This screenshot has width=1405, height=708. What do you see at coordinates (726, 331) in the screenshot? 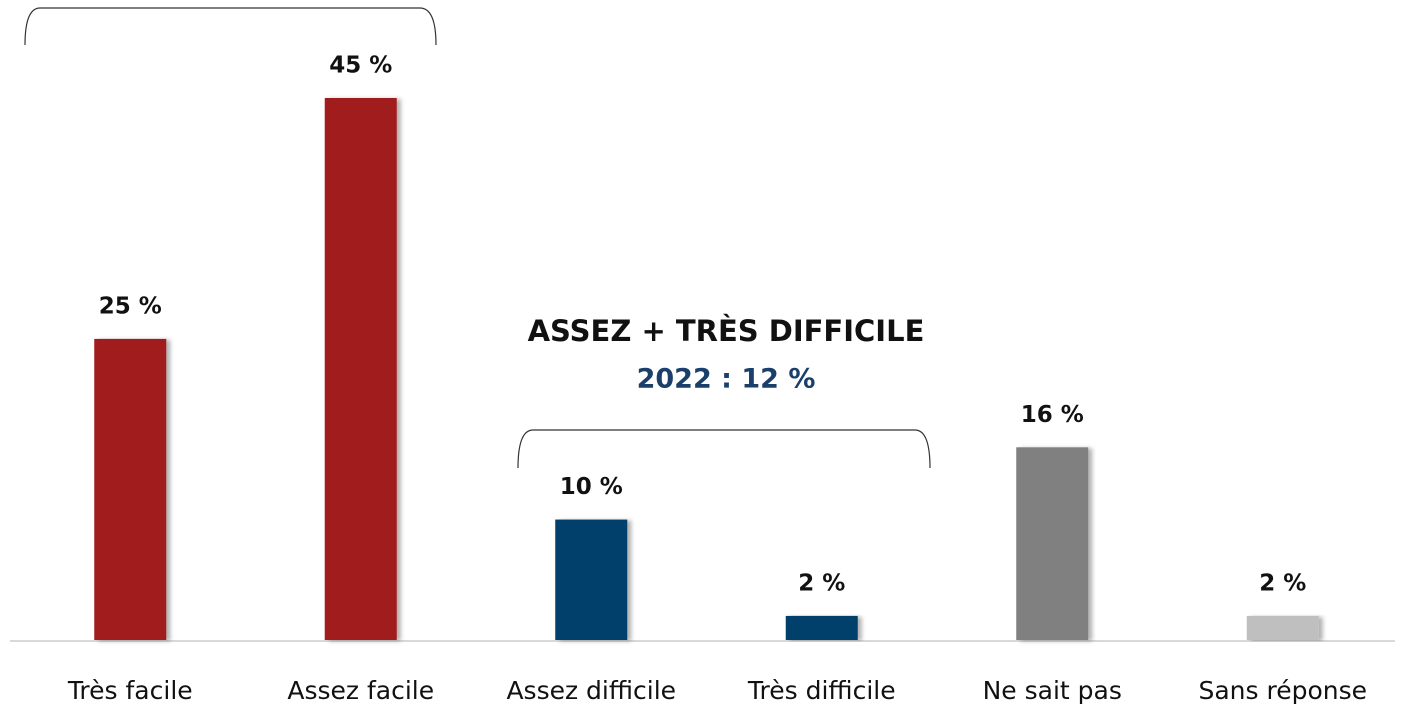
I see `annotation-title: ASSEZ + TRÈS DIFFICILE` at bounding box center [726, 331].